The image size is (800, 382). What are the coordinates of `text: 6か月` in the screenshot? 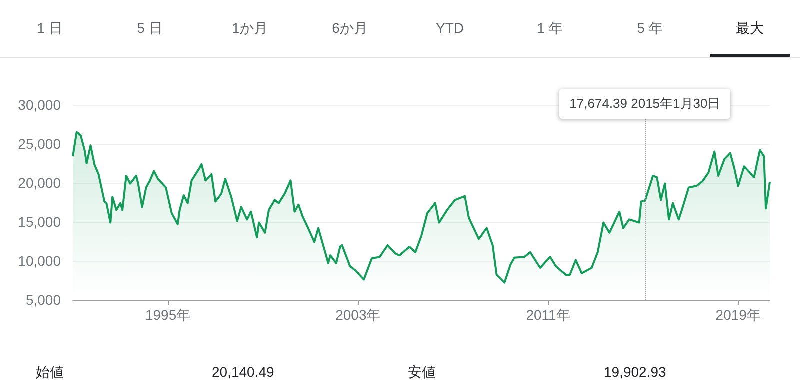 It's located at (350, 28).